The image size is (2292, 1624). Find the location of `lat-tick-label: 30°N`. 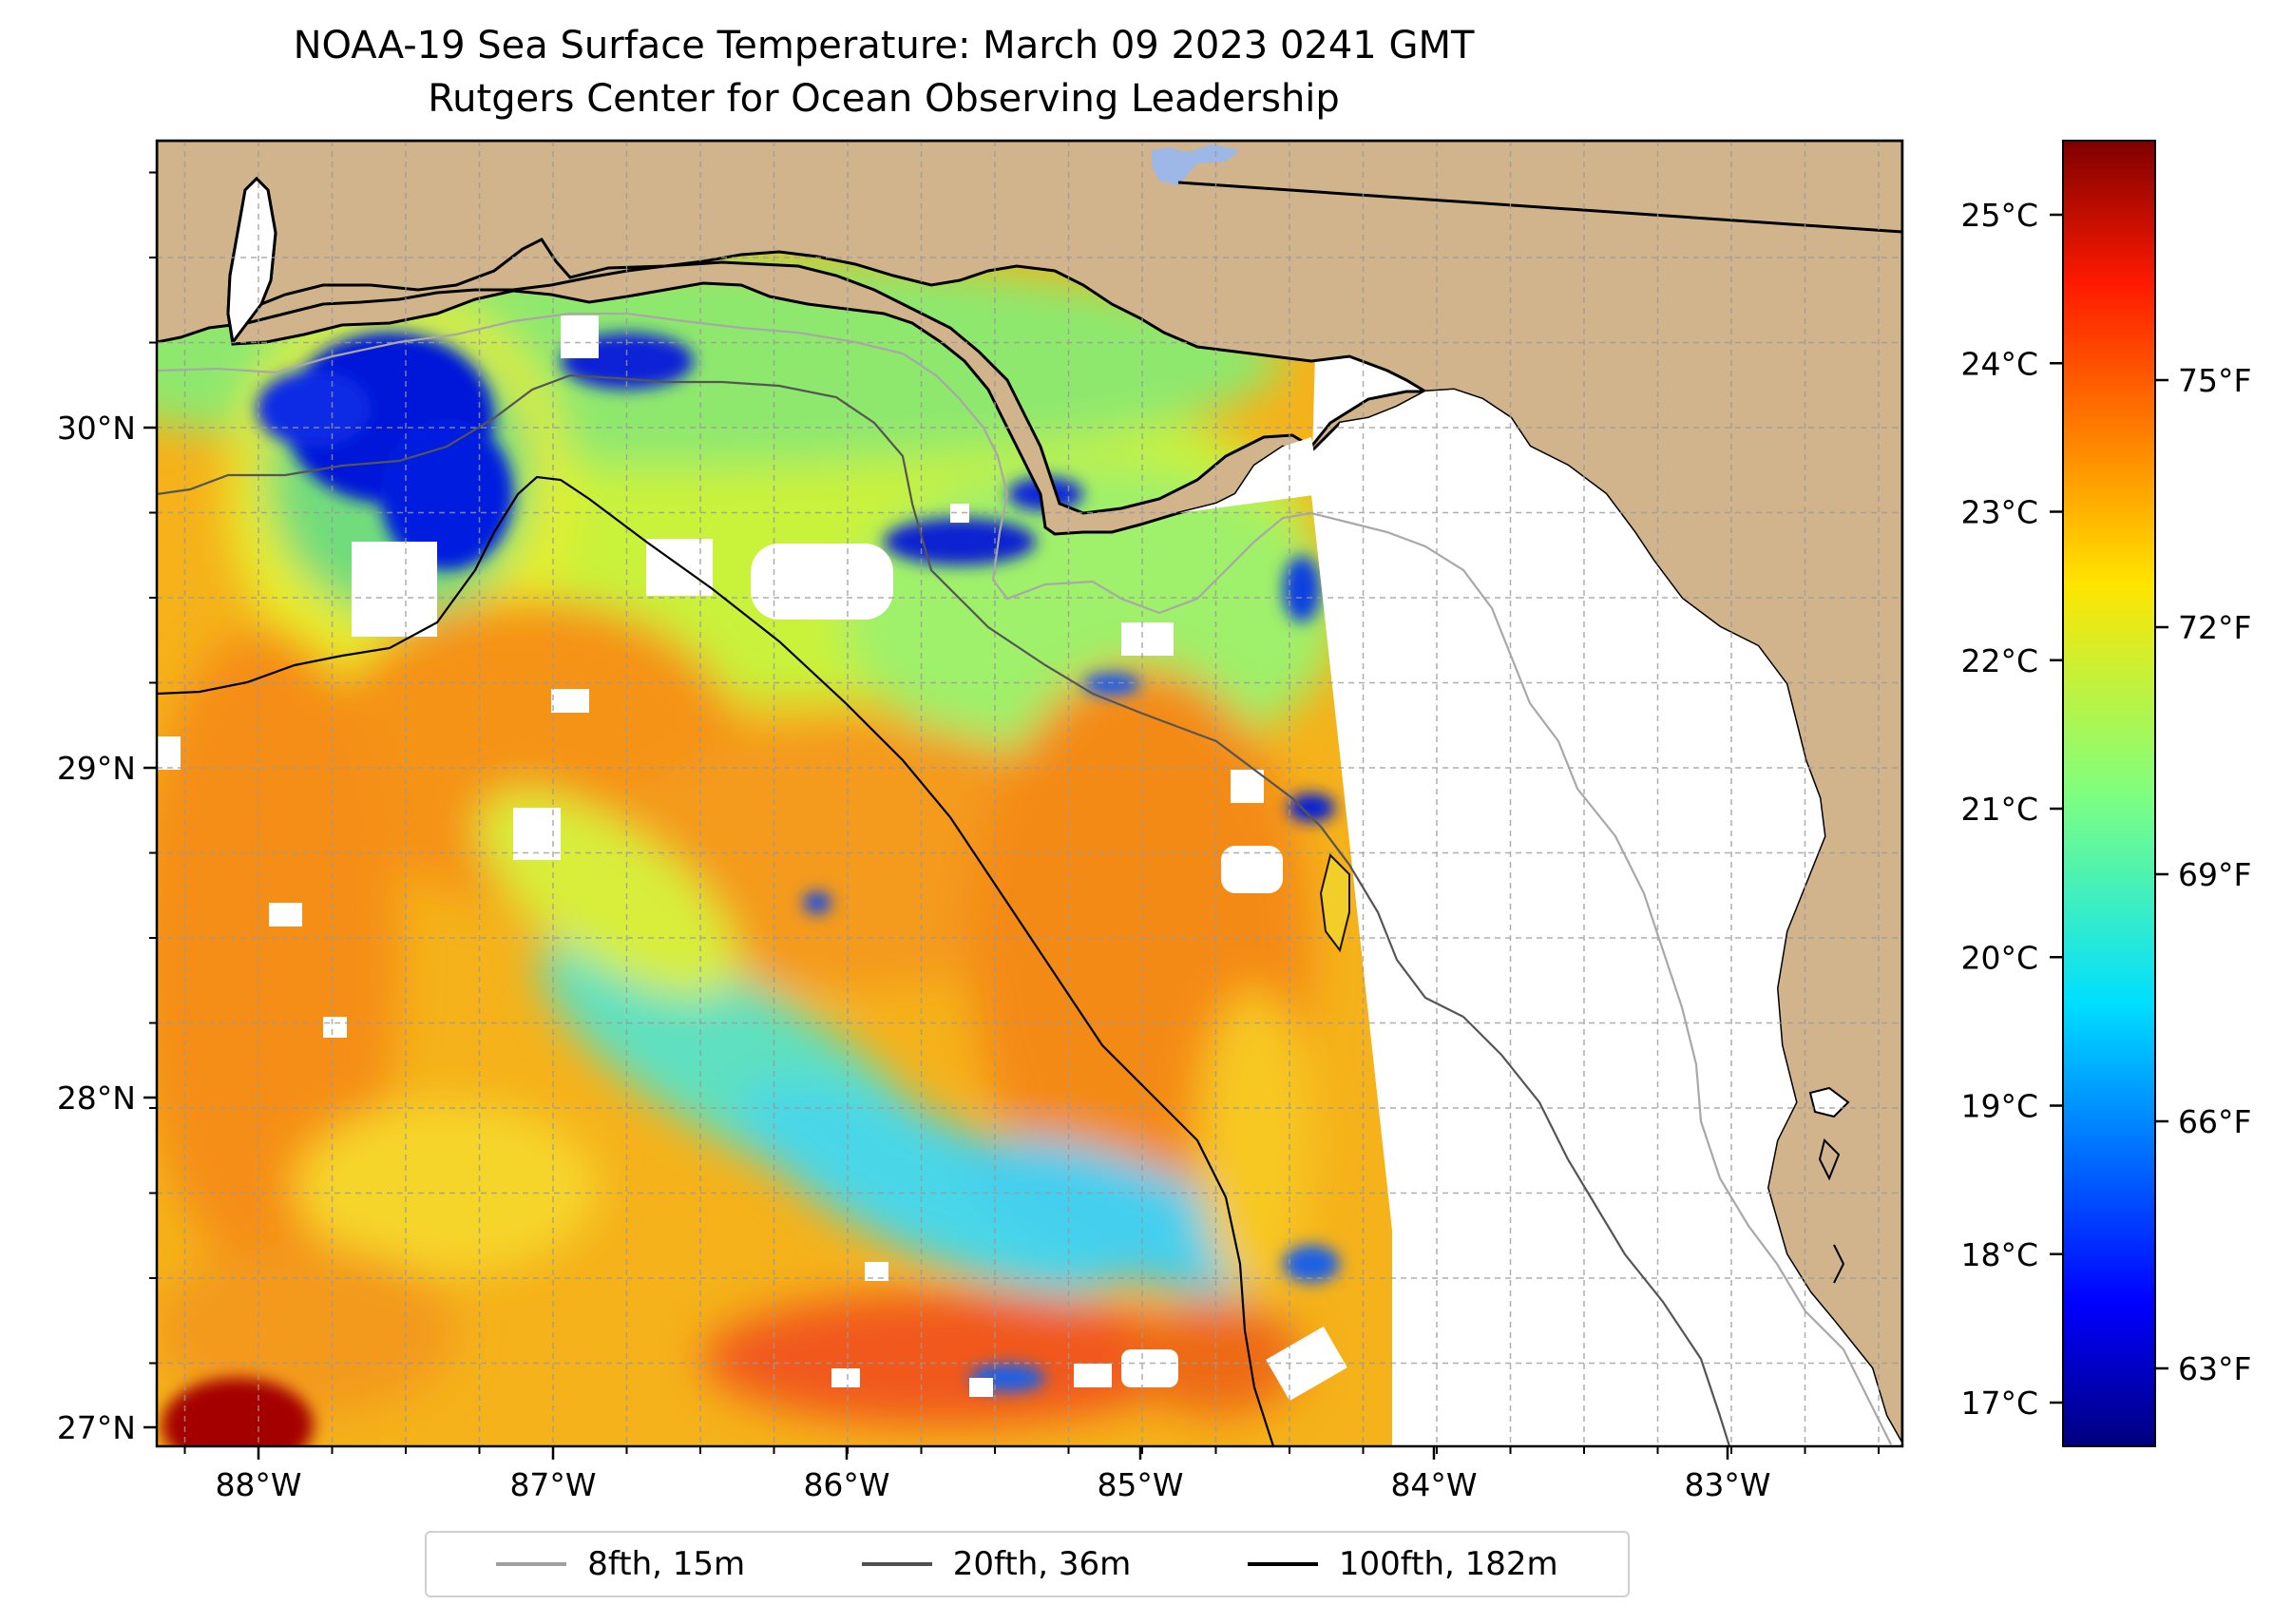

lat-tick-label: 30°N is located at coordinates (96, 428).